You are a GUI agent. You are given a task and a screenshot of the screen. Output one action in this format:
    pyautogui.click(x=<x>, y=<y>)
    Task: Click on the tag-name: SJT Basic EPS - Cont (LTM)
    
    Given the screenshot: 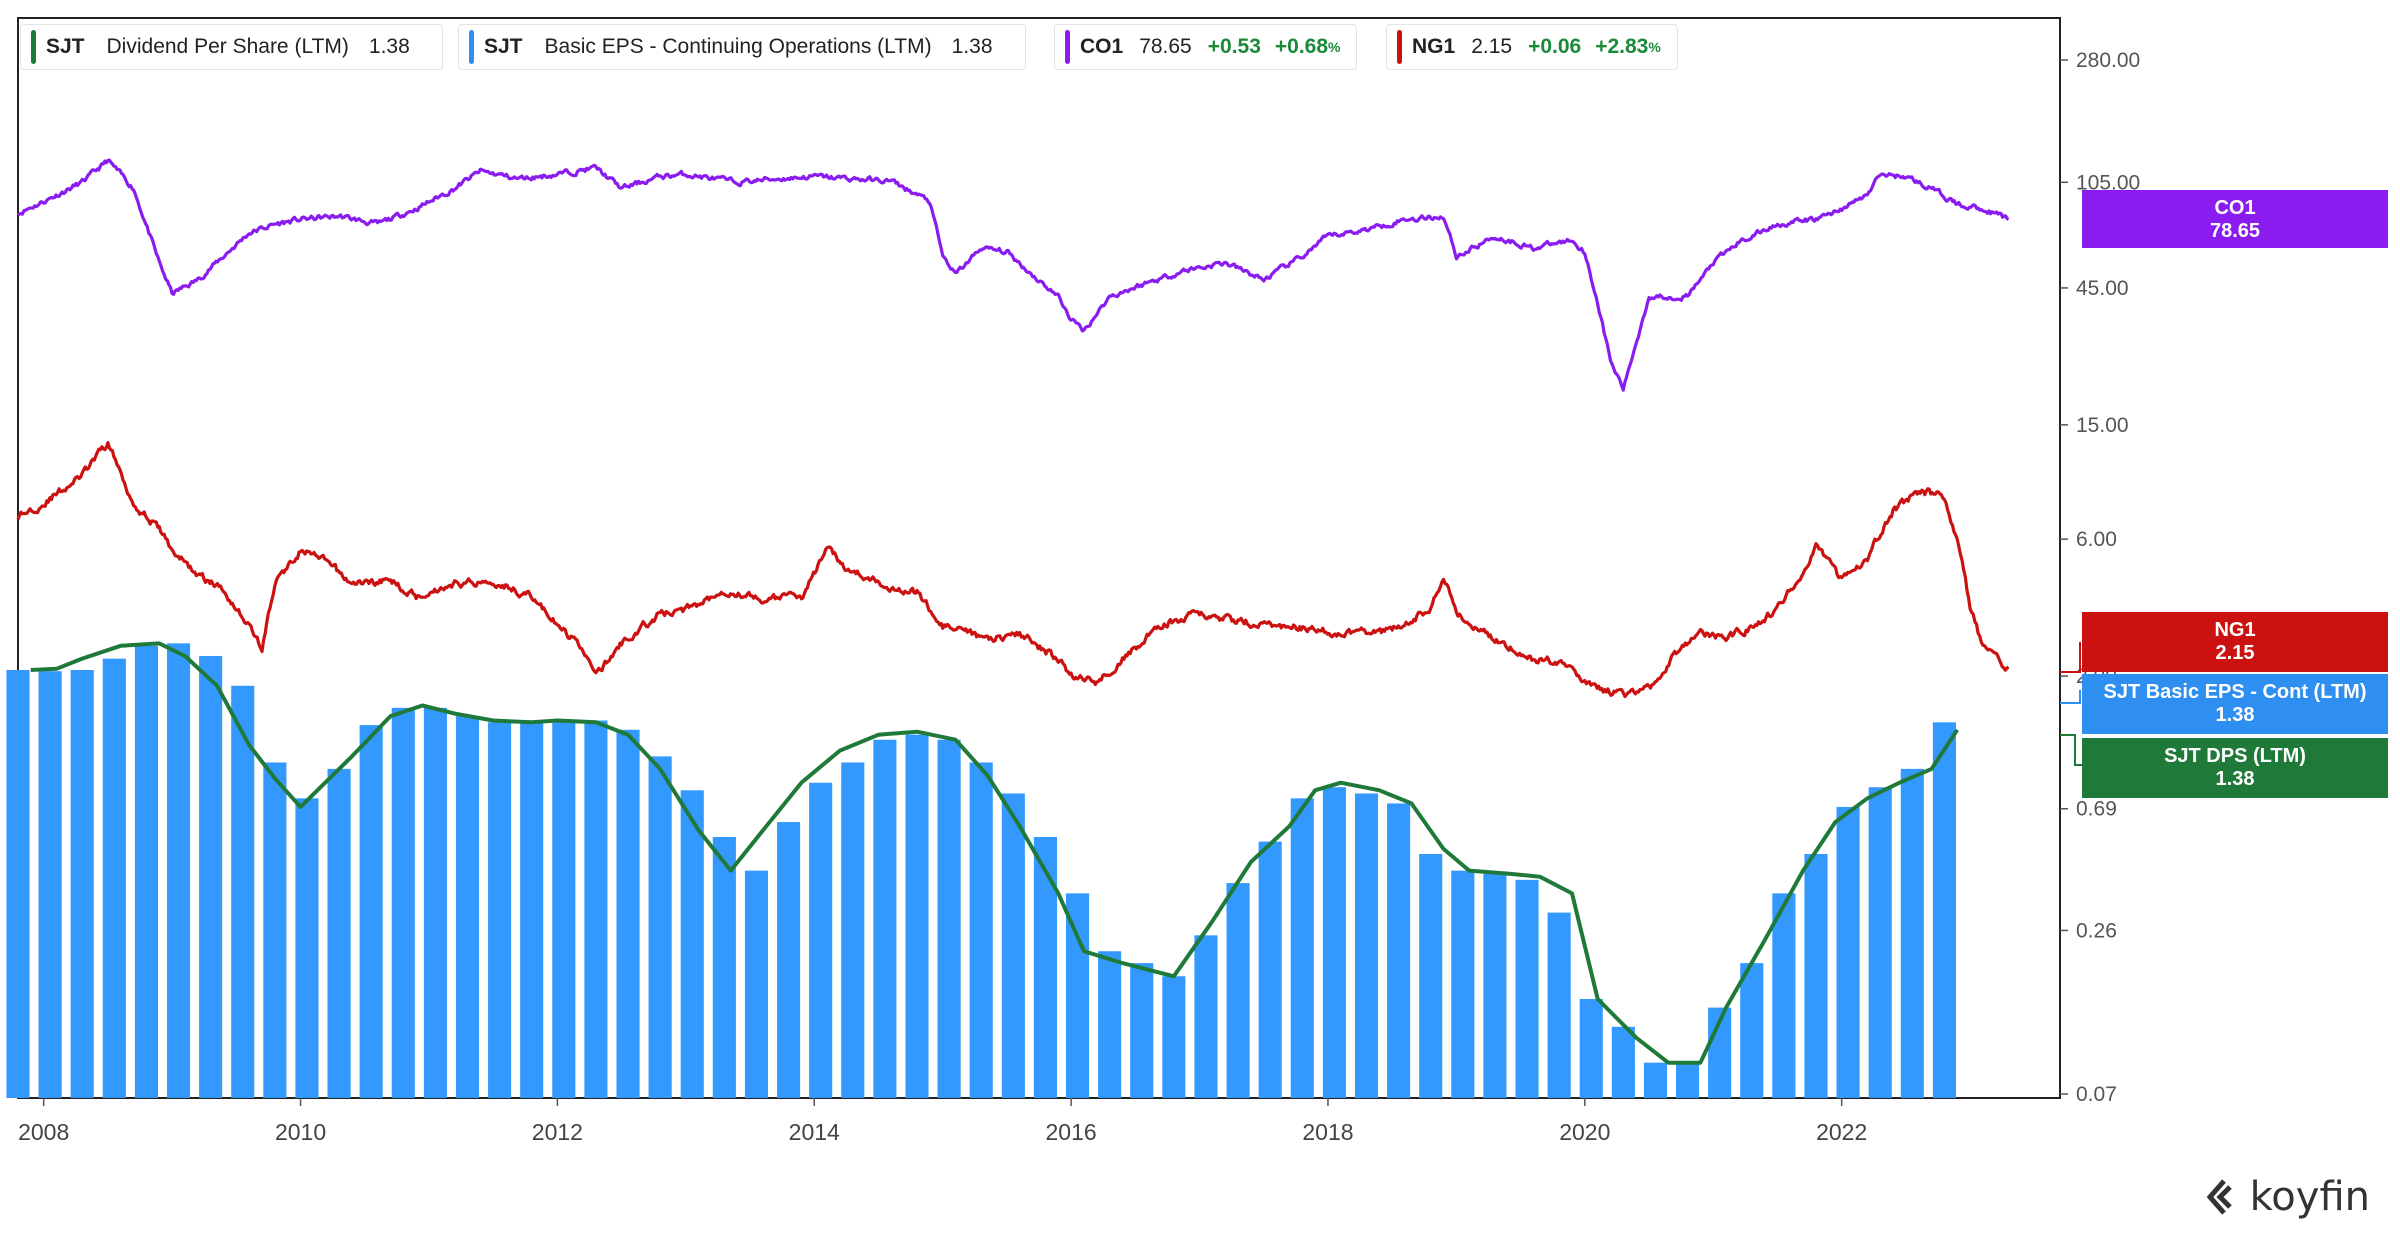 What is the action you would take?
    pyautogui.click(x=2235, y=692)
    